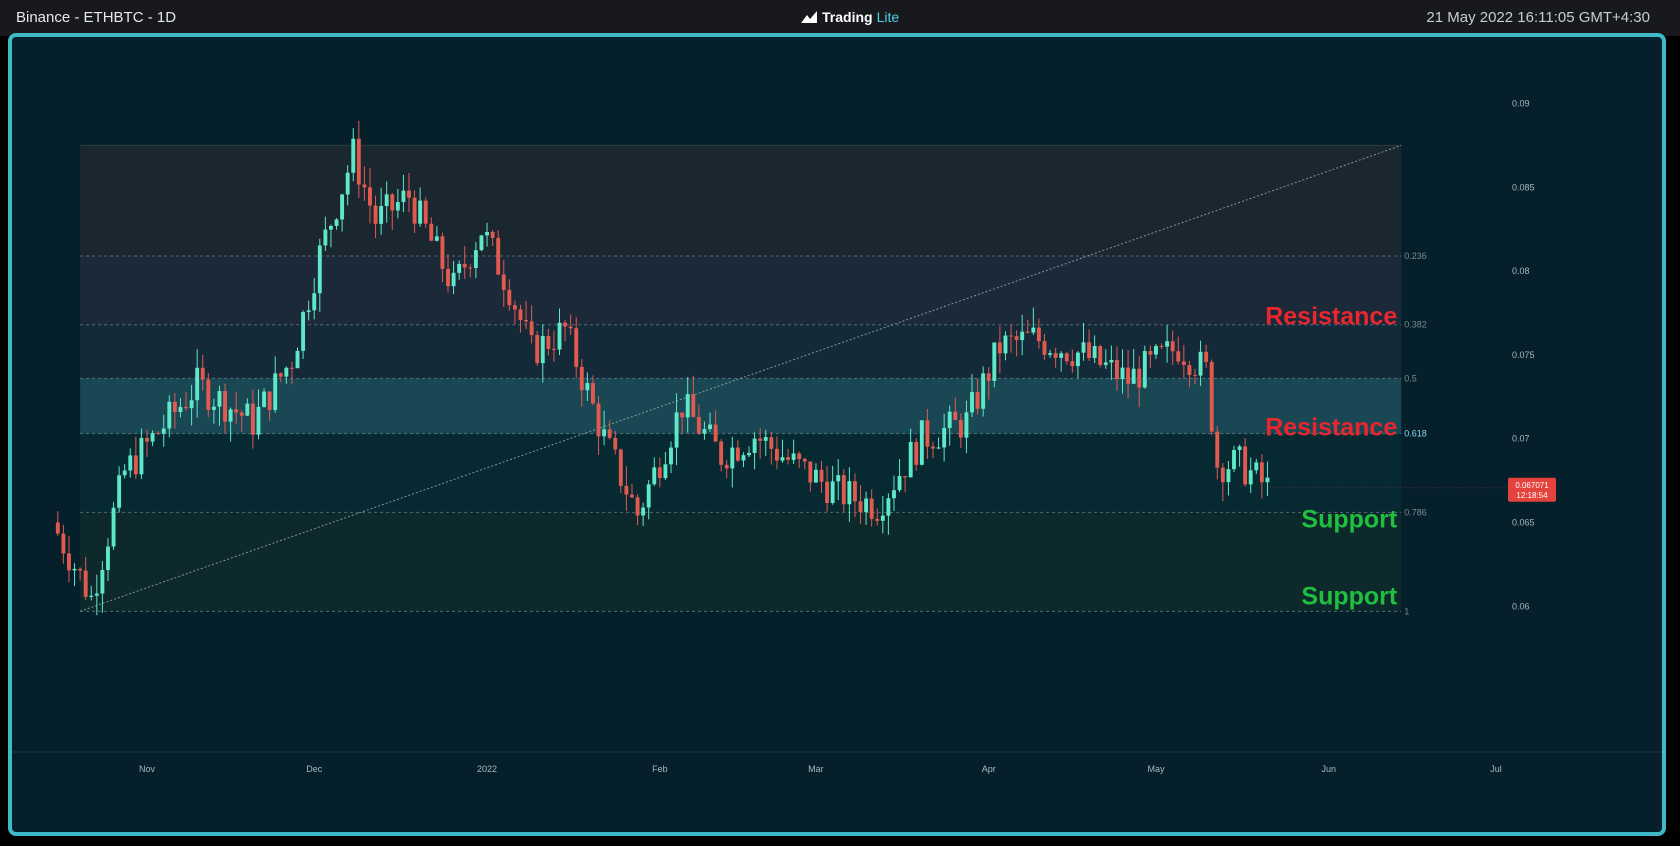  I want to click on price-axis: 0.09 0.085 0.08 0.075 0.07 0.065 0.06, so click(1523, 354).